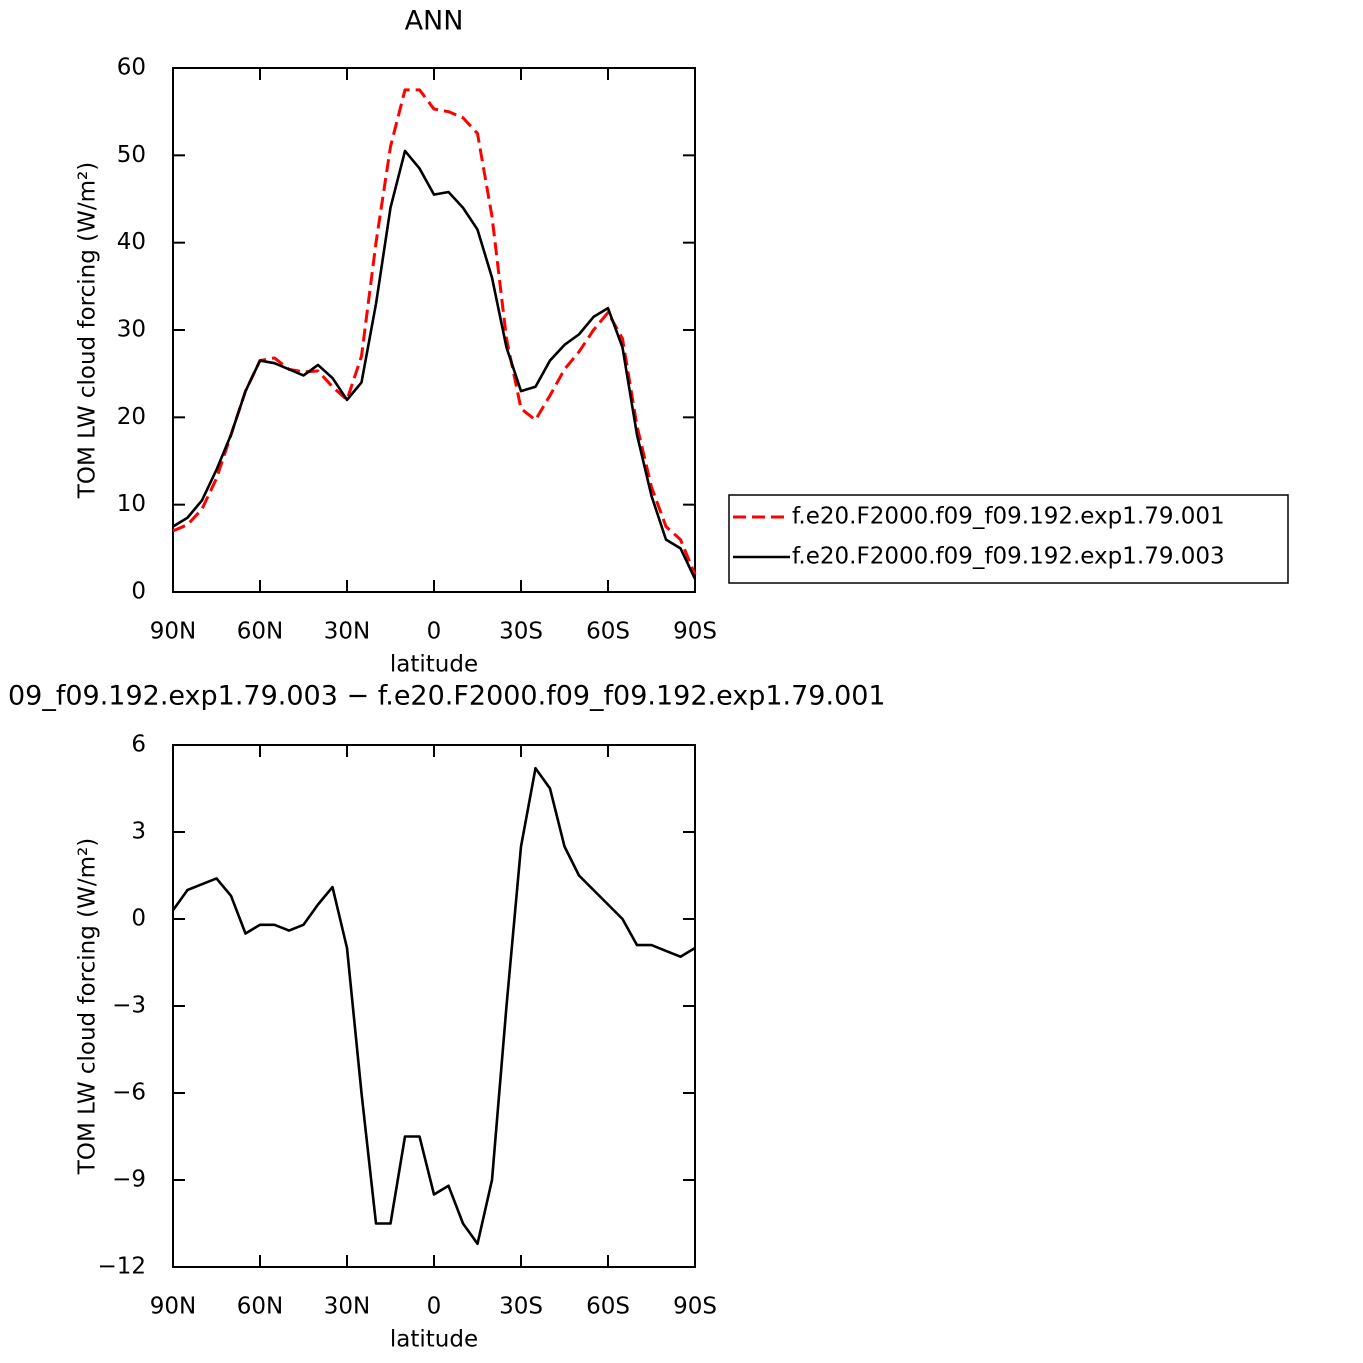 The image size is (1363, 1363). What do you see at coordinates (121, 1267) in the screenshot?
I see `y-tick-label: −12` at bounding box center [121, 1267].